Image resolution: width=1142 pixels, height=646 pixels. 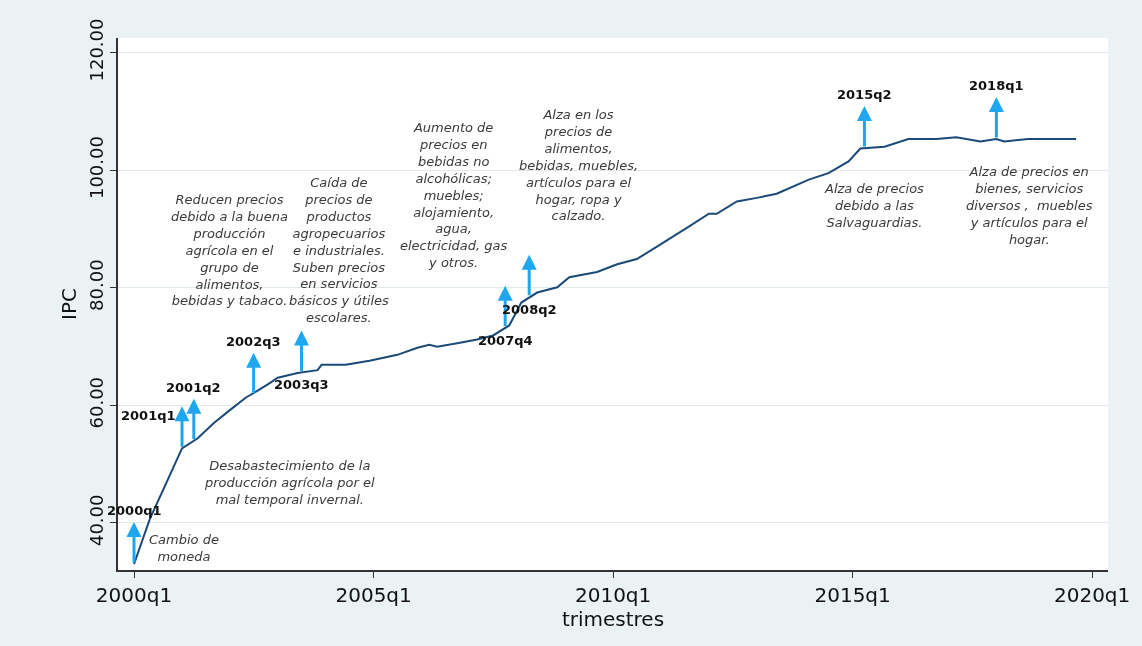 What do you see at coordinates (184, 548) in the screenshot?
I see `annotation: Cambio de moneda` at bounding box center [184, 548].